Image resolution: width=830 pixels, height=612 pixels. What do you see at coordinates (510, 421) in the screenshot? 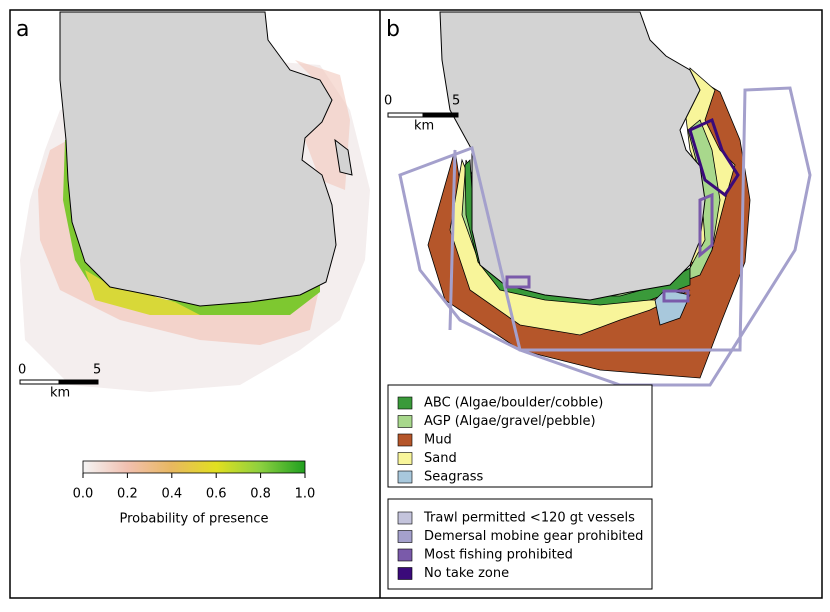
I see `legend-label: AGP (Algae/gravel/pebble)` at bounding box center [510, 421].